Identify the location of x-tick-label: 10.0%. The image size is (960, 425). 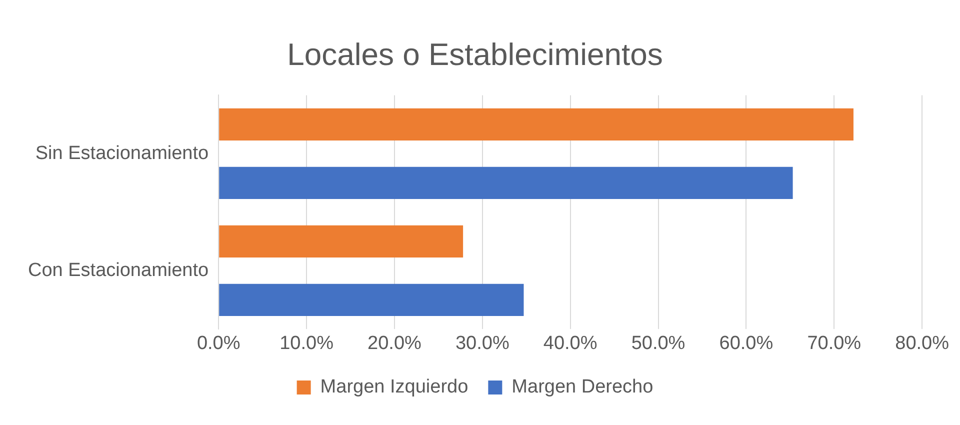
(307, 343).